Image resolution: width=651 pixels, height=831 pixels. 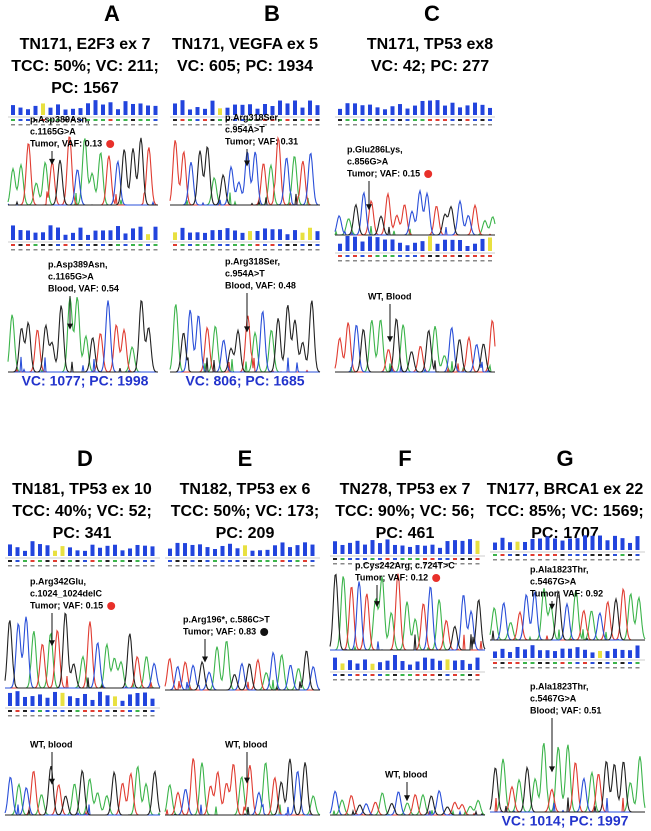 What do you see at coordinates (85, 88) in the screenshot?
I see `panel-title: PC: 1567` at bounding box center [85, 88].